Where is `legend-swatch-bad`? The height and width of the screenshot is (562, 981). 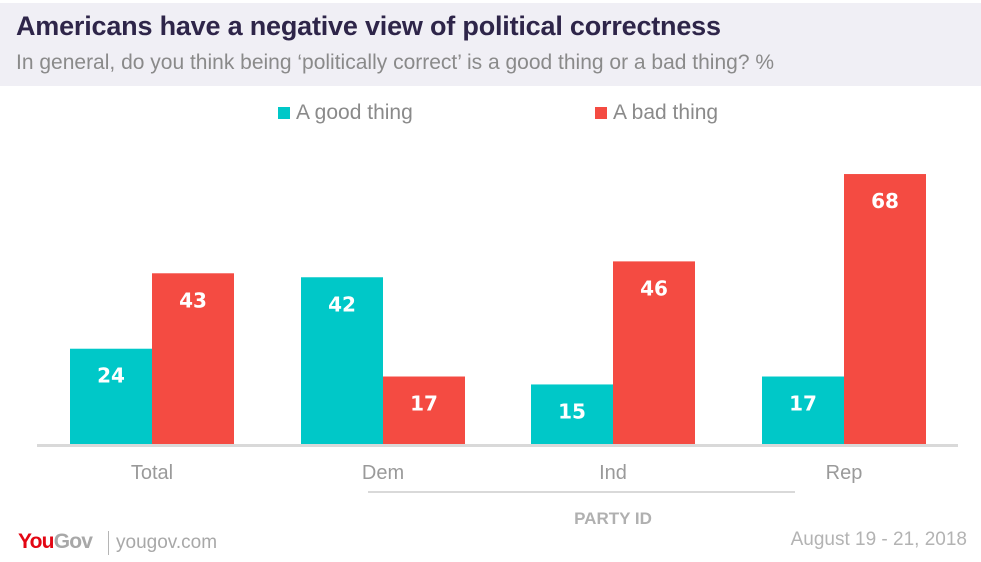
legend-swatch-bad is located at coordinates (601, 113).